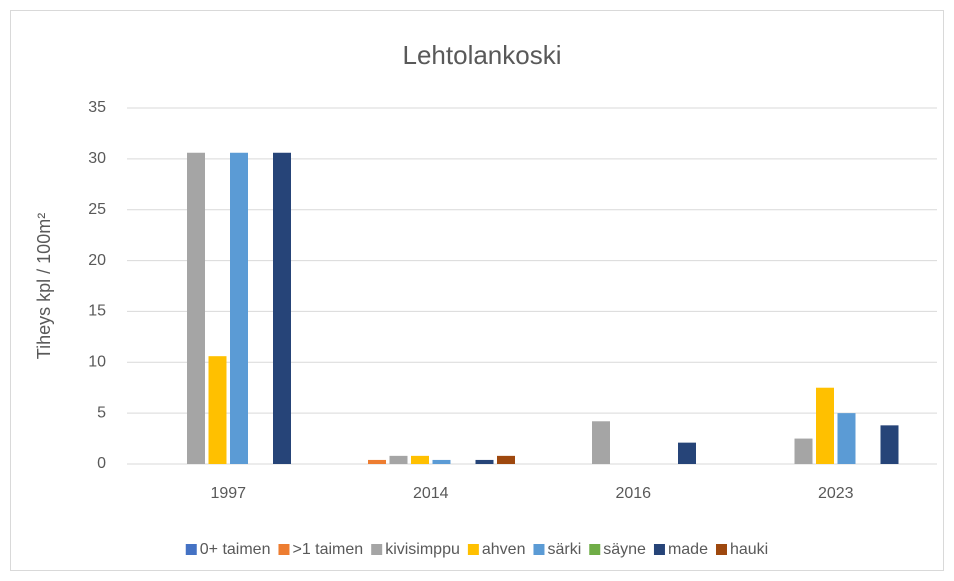 This screenshot has height=581, width=954. Describe the element at coordinates (482, 55) in the screenshot. I see `chart-title: Lehtolankoski` at that location.